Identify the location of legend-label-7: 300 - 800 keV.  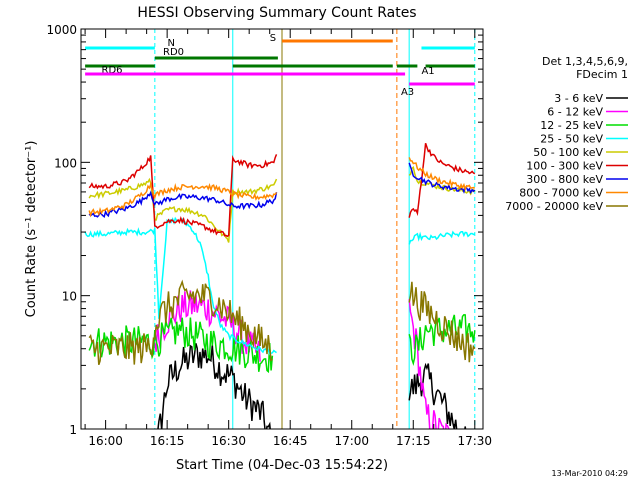
(564, 179).